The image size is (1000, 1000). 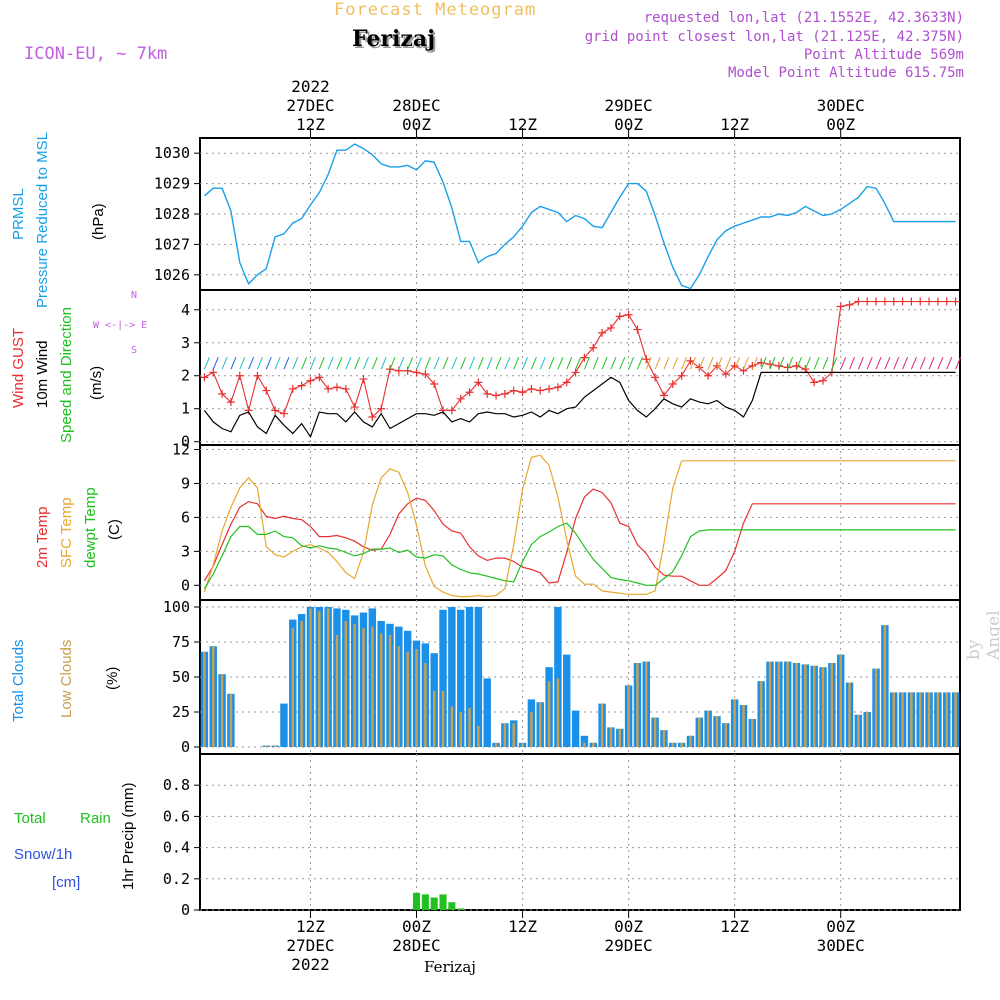 What do you see at coordinates (579, 537) in the screenshot?
I see `temp2m-line` at bounding box center [579, 537].